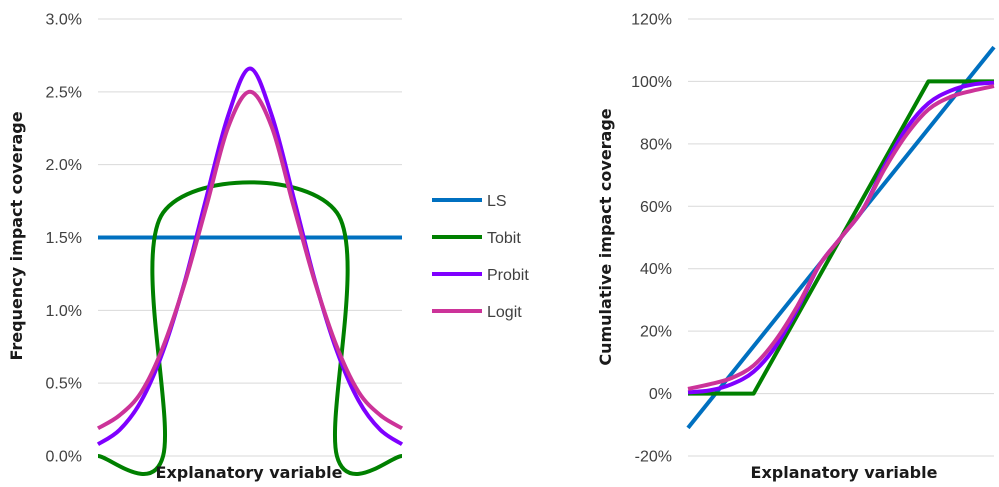  I want to click on left-y-tick-label: 3.0%, so click(64, 20).